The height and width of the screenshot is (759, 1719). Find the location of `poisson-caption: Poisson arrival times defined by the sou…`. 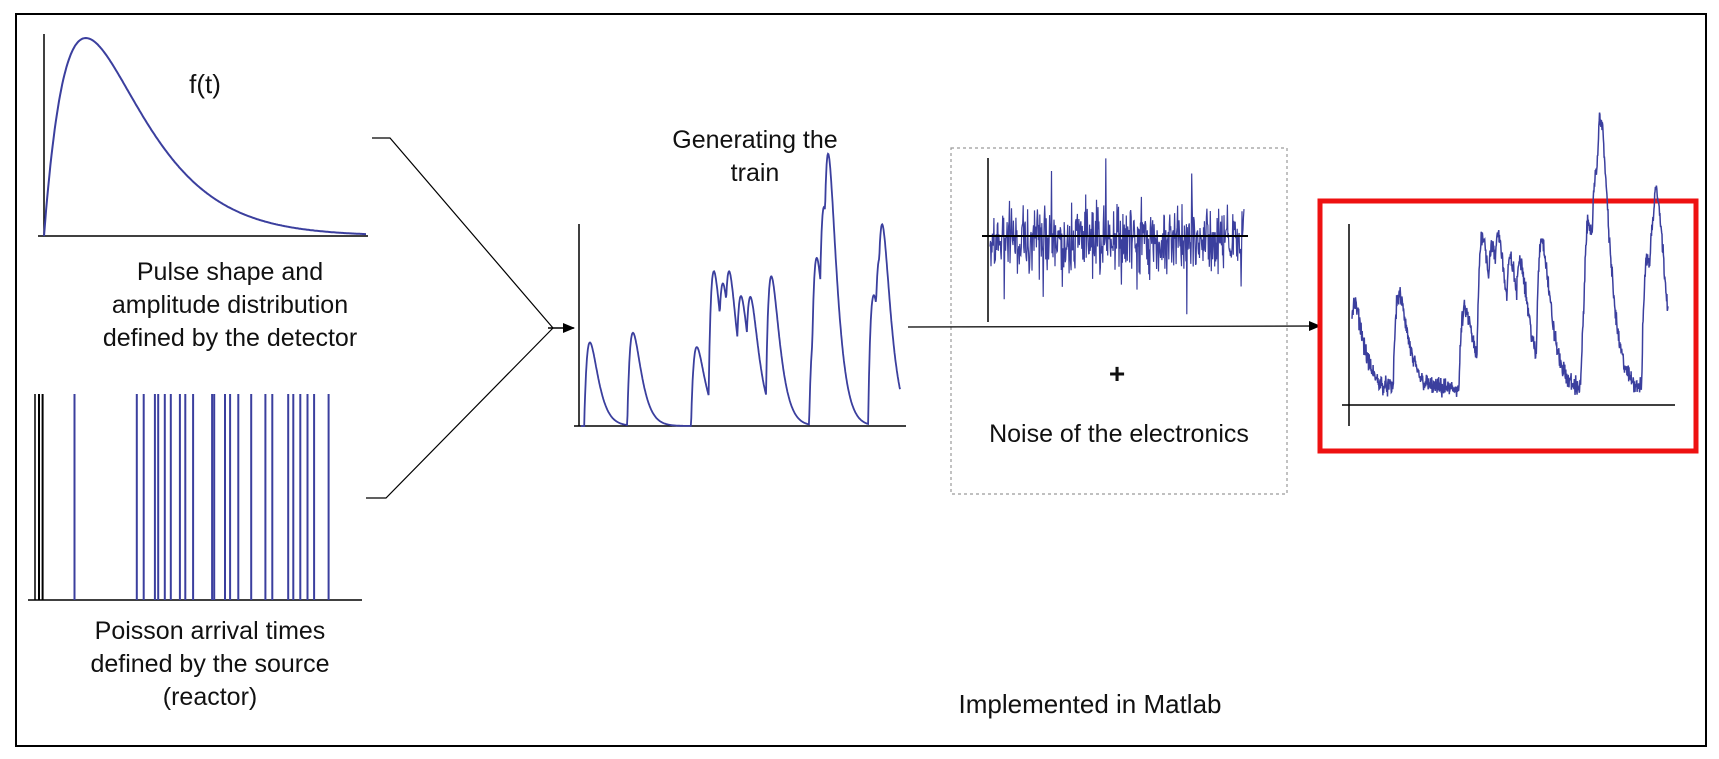

poisson-caption: Poisson arrival times defined by the sou… is located at coordinates (210, 664).